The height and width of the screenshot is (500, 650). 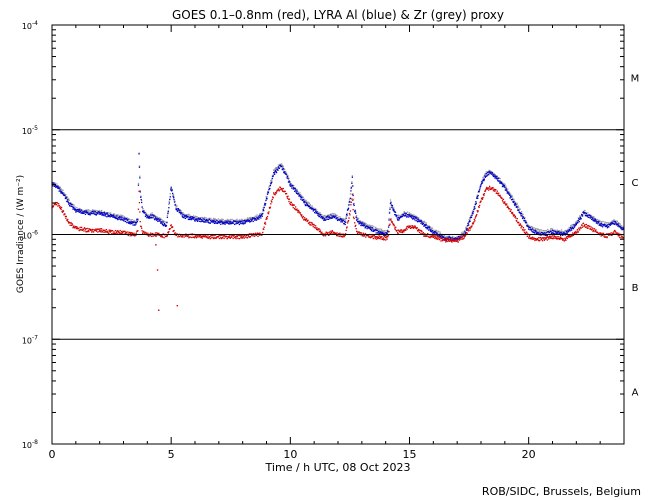 I want to click on x-tick-label: 15, so click(x=410, y=454).